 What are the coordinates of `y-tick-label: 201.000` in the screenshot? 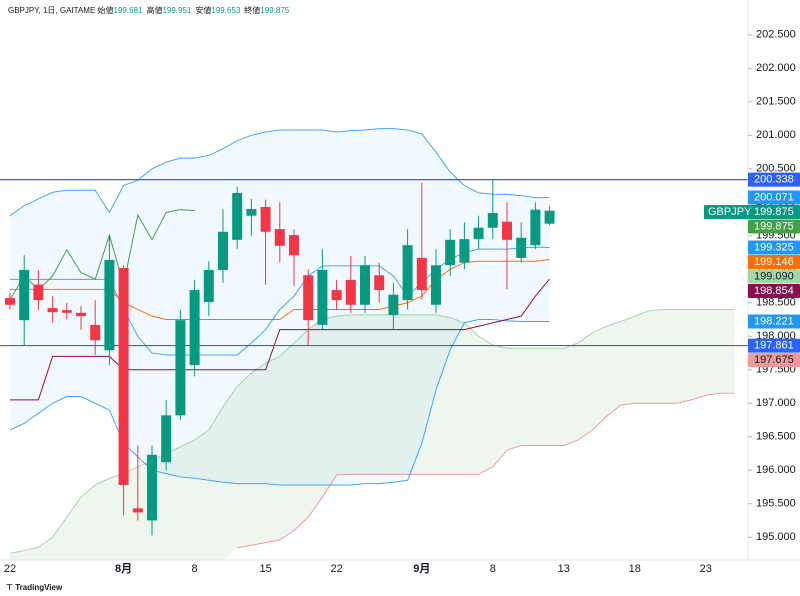 It's located at (776, 135).